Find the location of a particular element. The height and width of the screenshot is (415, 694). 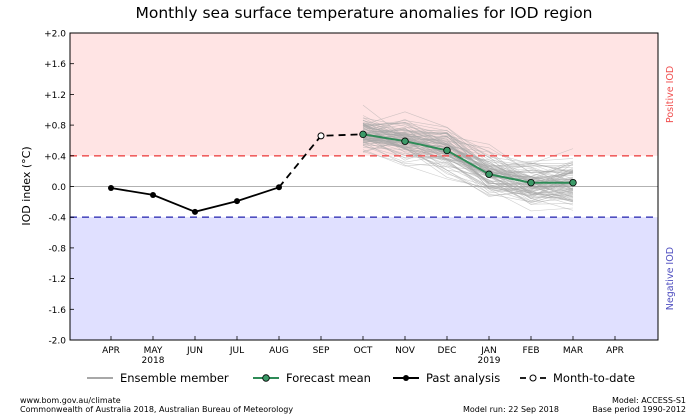

x-tick-label: JUN is located at coordinates (194, 351).